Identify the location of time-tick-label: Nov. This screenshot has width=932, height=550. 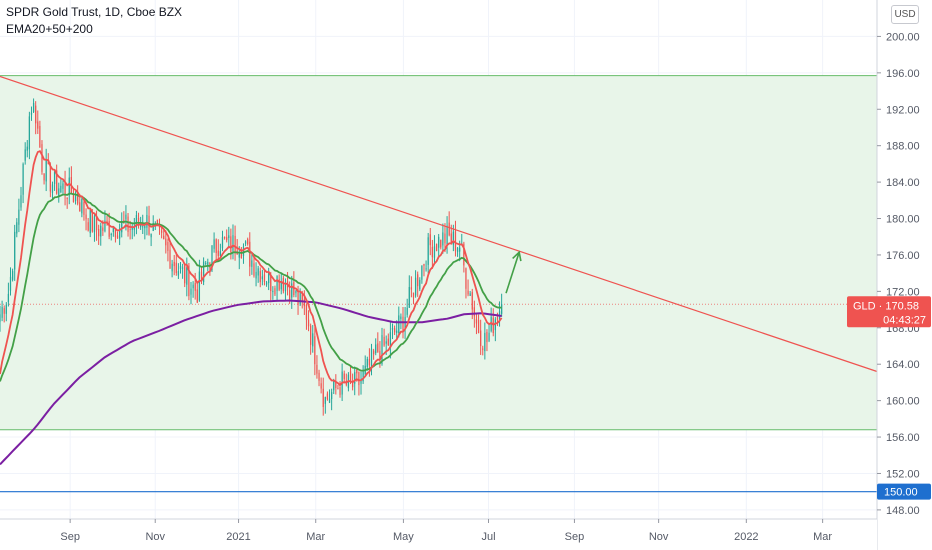
(659, 537).